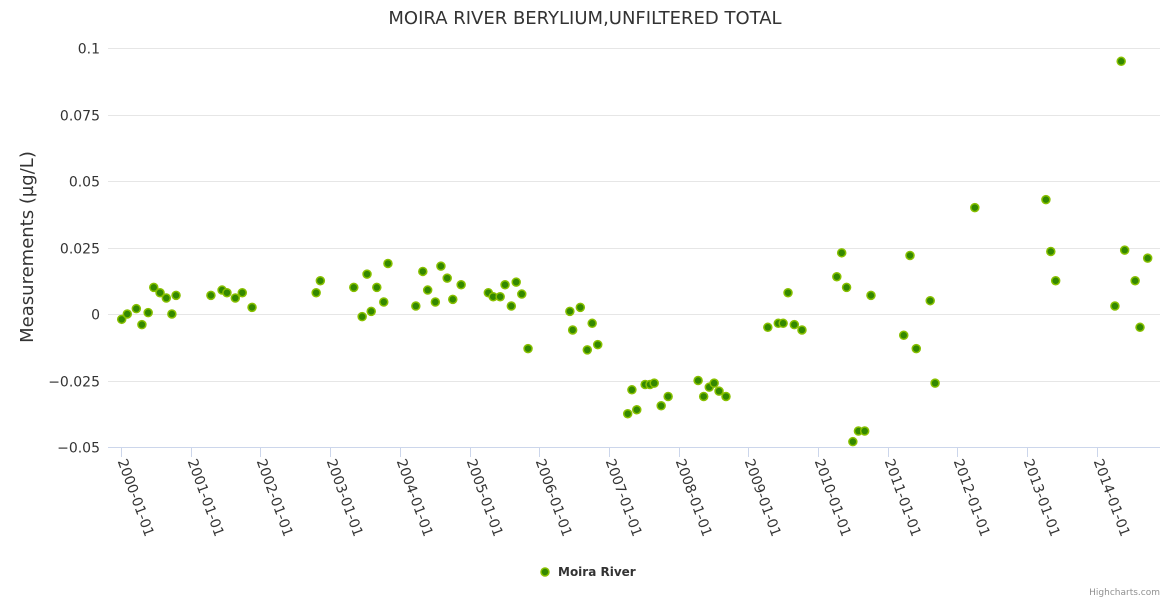 The height and width of the screenshot is (604, 1170). What do you see at coordinates (971, 498) in the screenshot?
I see `x-tick-label: 2012-01-01` at bounding box center [971, 498].